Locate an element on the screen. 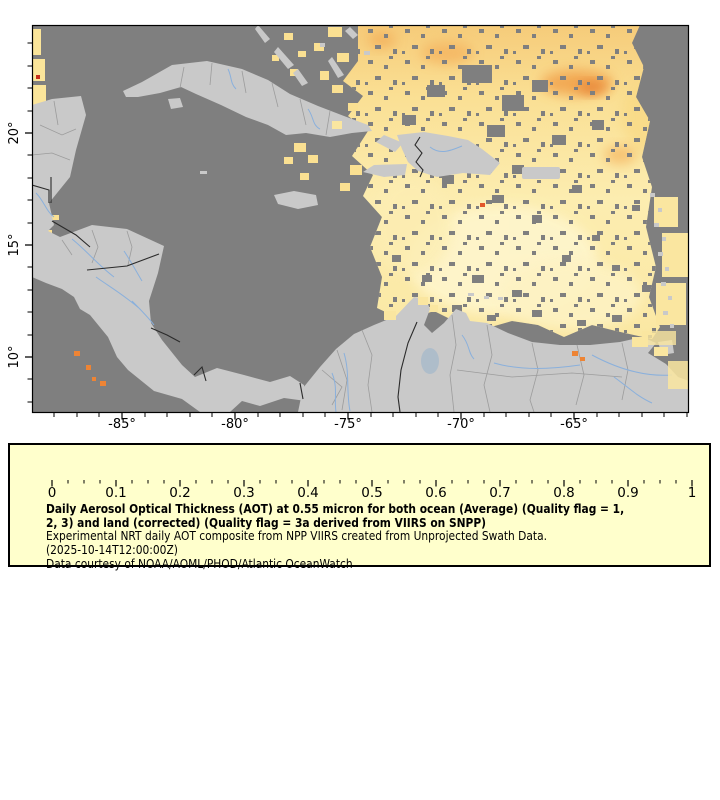  land-puerto-rico is located at coordinates (541, 173).